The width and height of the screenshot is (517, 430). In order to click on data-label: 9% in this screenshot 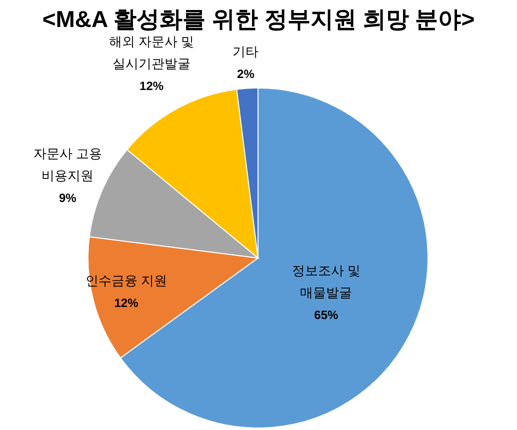, I will do `click(68, 198)`.